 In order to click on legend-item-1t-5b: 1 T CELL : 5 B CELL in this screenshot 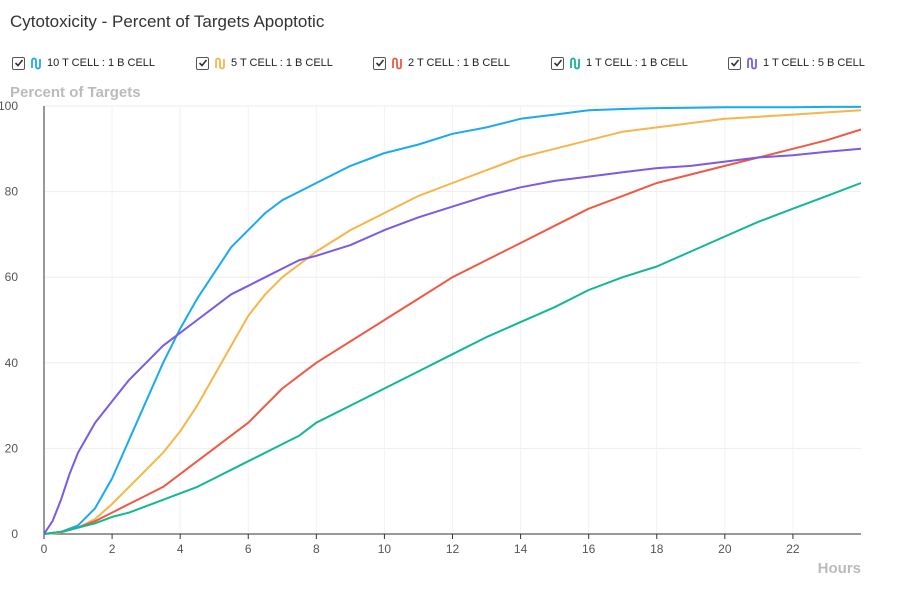, I will do `click(796, 63)`.